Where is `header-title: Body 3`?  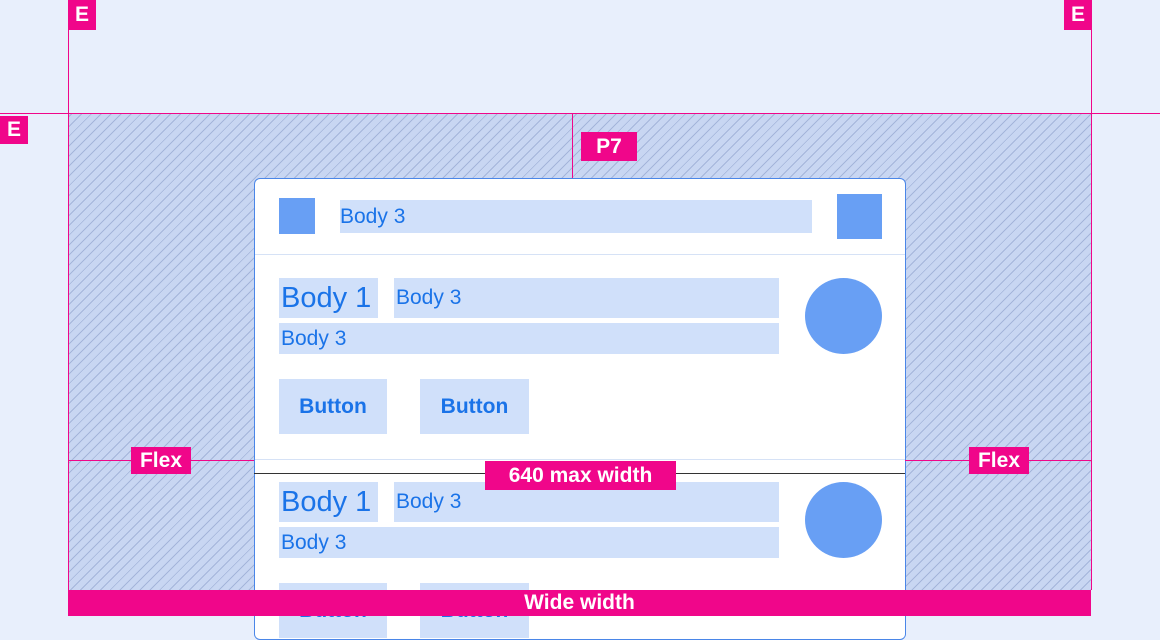 header-title: Body 3 is located at coordinates (576, 216).